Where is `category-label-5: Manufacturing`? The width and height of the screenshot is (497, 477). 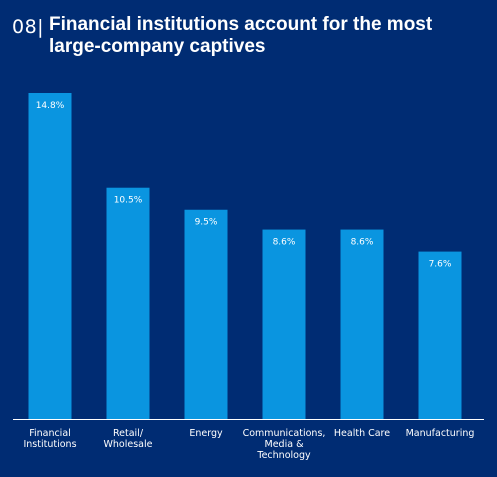 category-label-5: Manufacturing is located at coordinates (440, 433).